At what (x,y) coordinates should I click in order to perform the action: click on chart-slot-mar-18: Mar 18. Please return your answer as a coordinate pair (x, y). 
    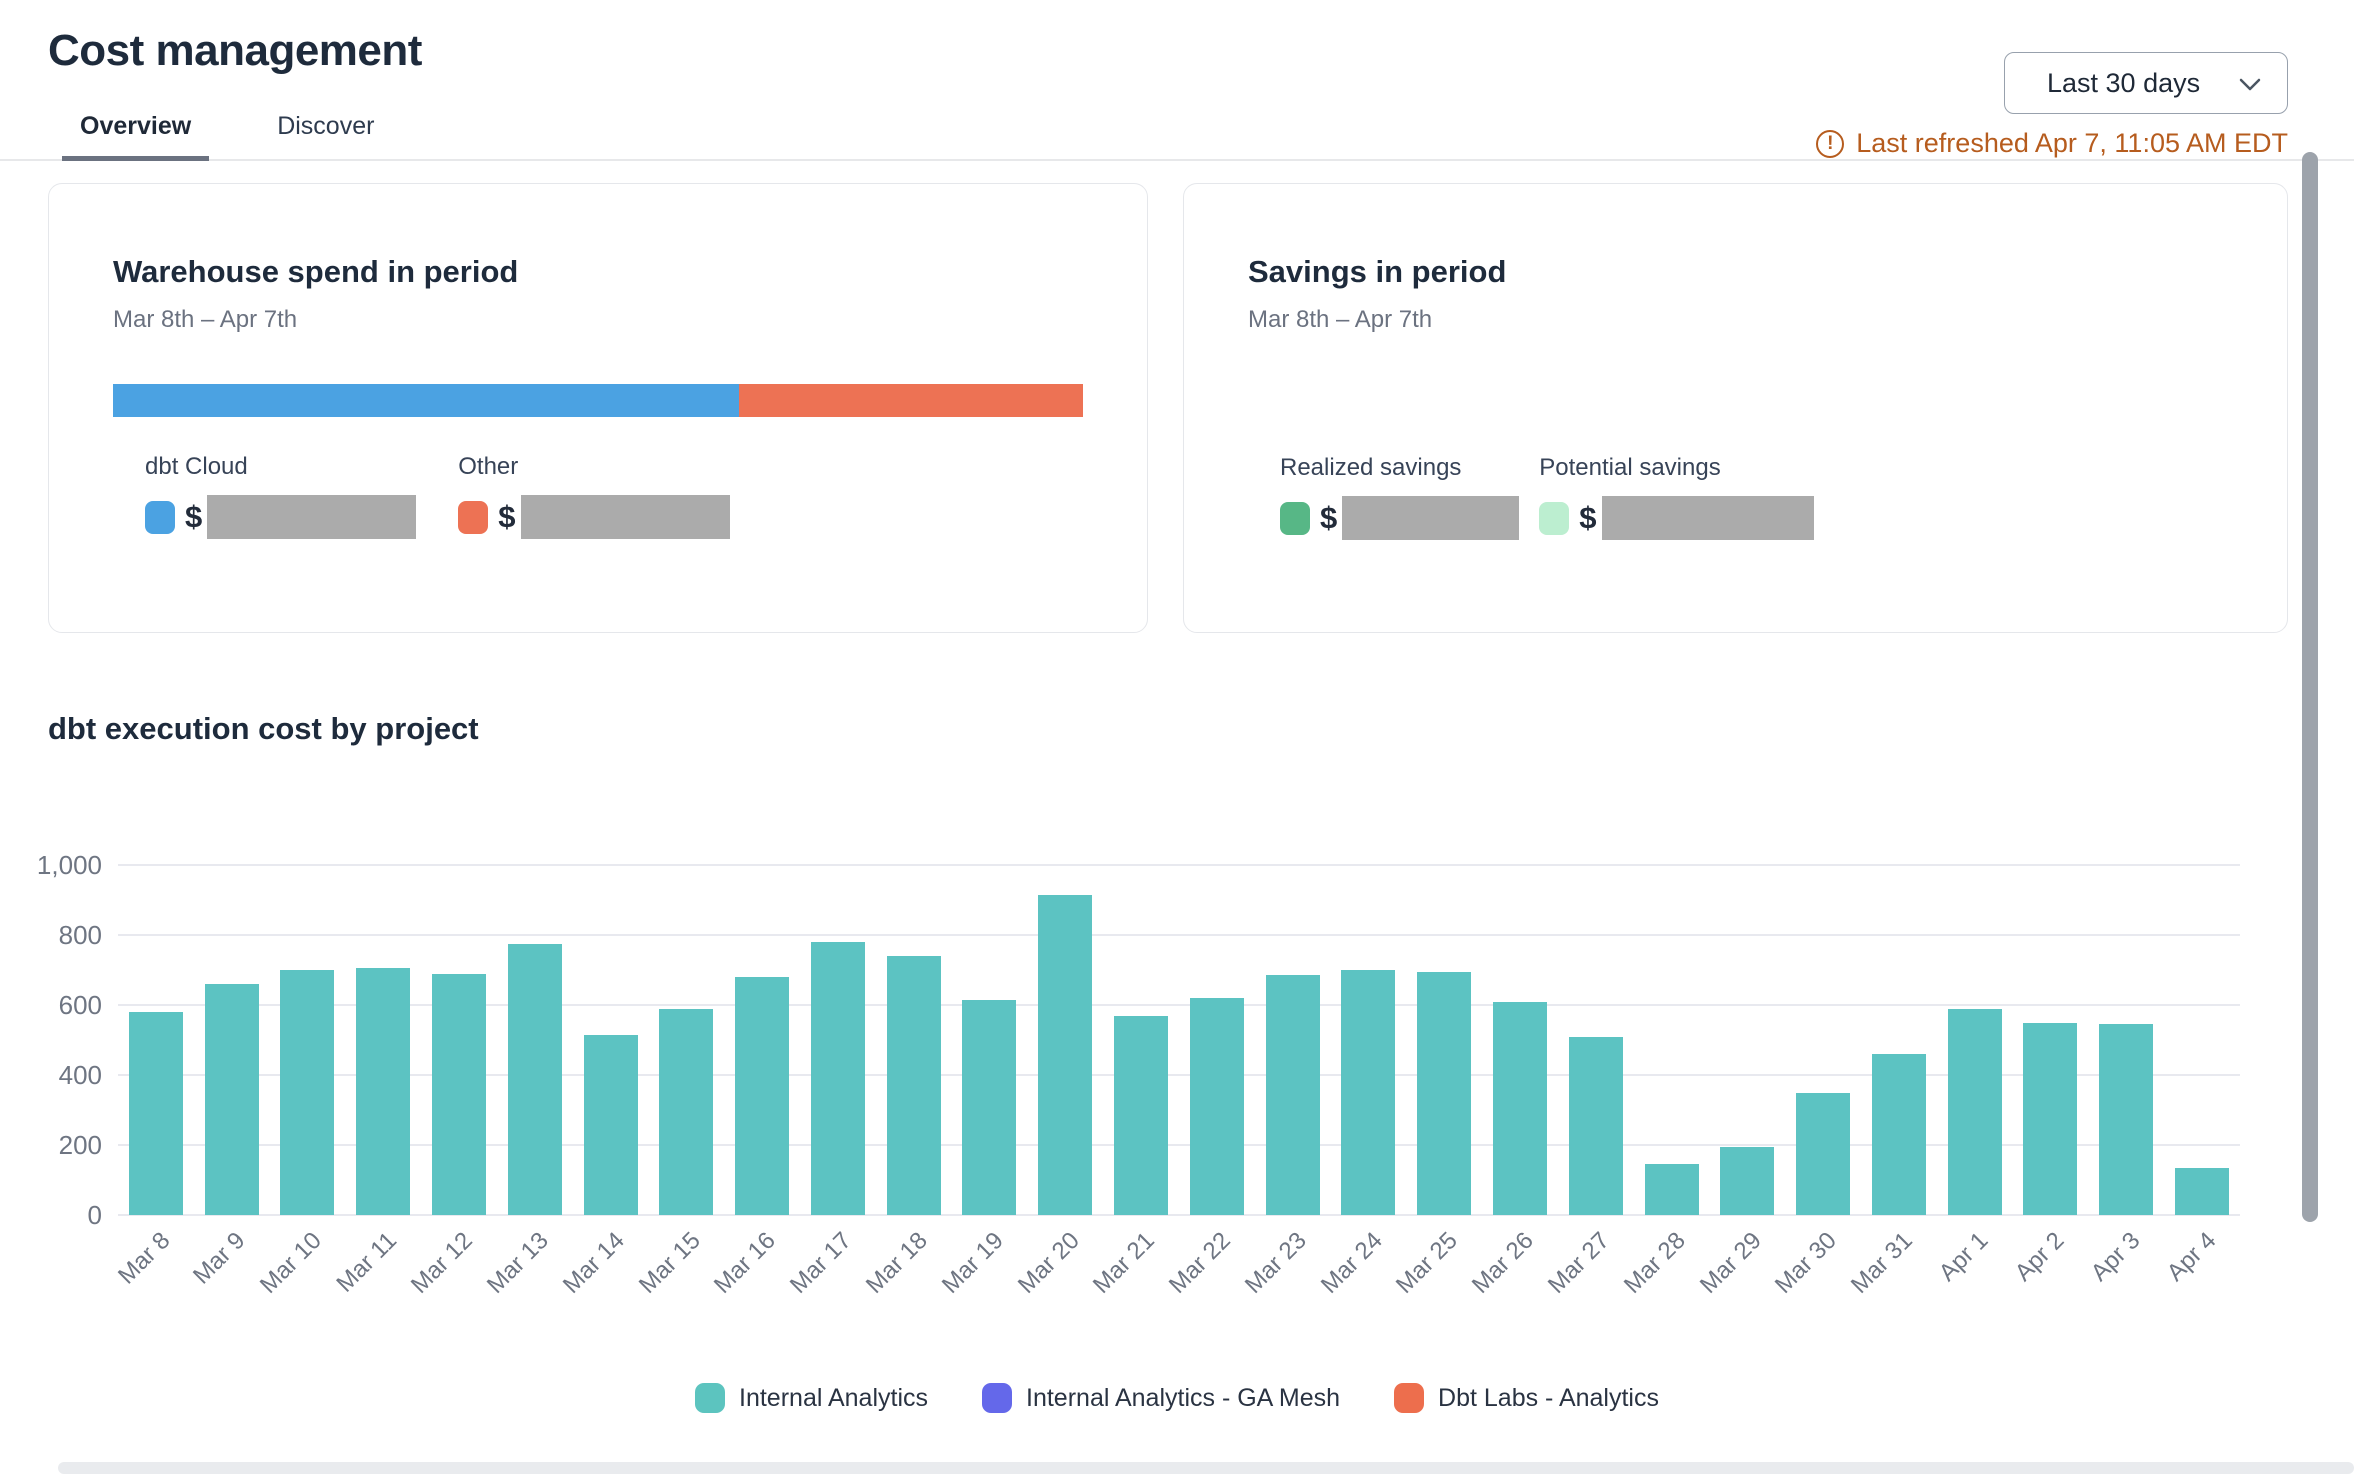
    Looking at the image, I should click on (906, 1082).